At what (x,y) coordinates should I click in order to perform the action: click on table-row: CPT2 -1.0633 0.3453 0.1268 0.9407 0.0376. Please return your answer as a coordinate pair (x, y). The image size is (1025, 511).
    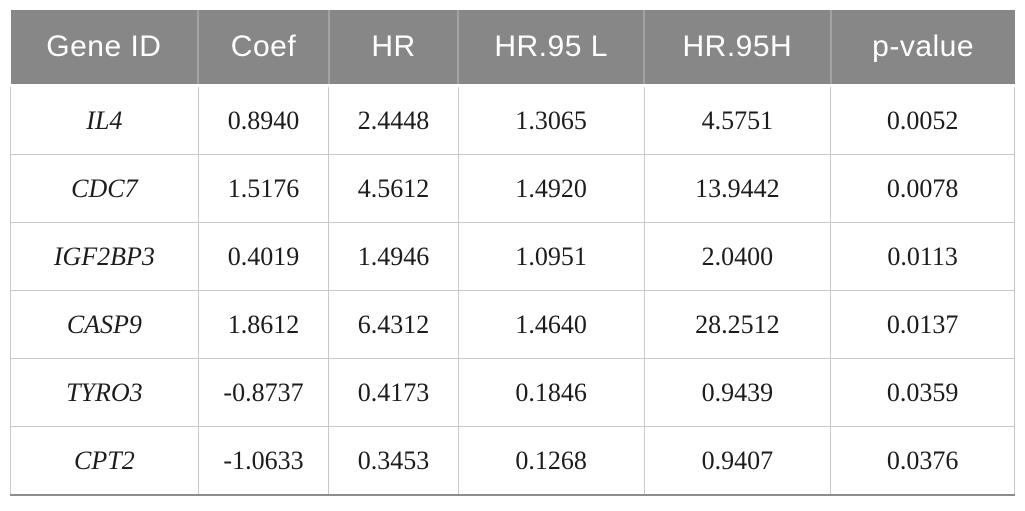
    Looking at the image, I should click on (512, 461).